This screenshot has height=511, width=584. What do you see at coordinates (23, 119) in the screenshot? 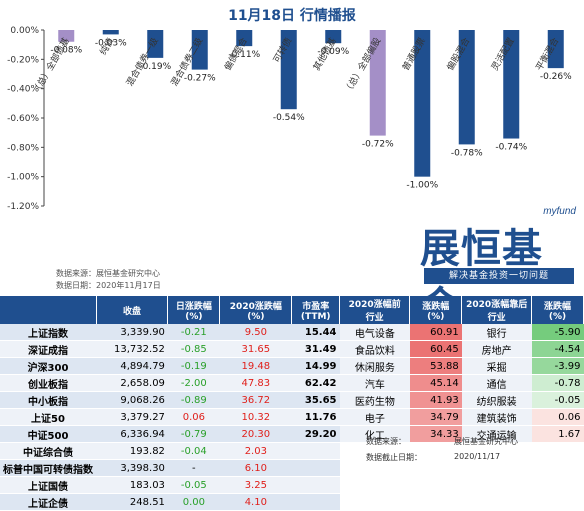
I see `y-tick-label: -0.60%` at bounding box center [23, 119].